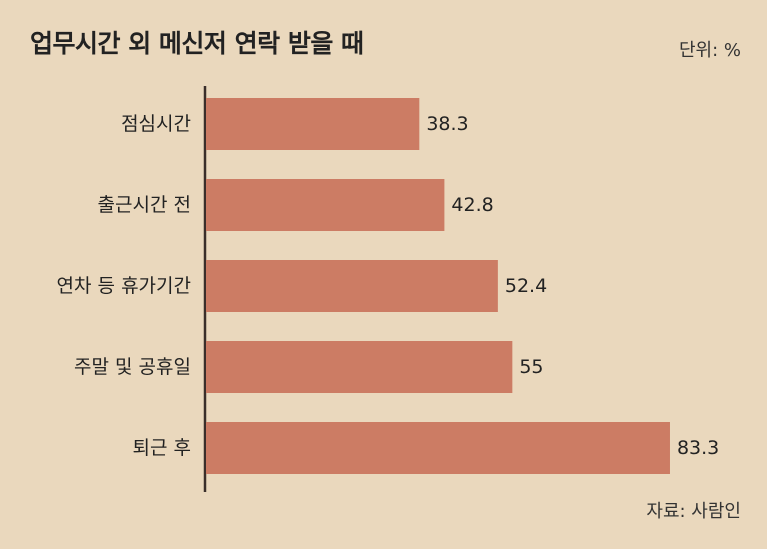  Describe the element at coordinates (693, 511) in the screenshot. I see `source-label: 자료: 사람인` at that location.